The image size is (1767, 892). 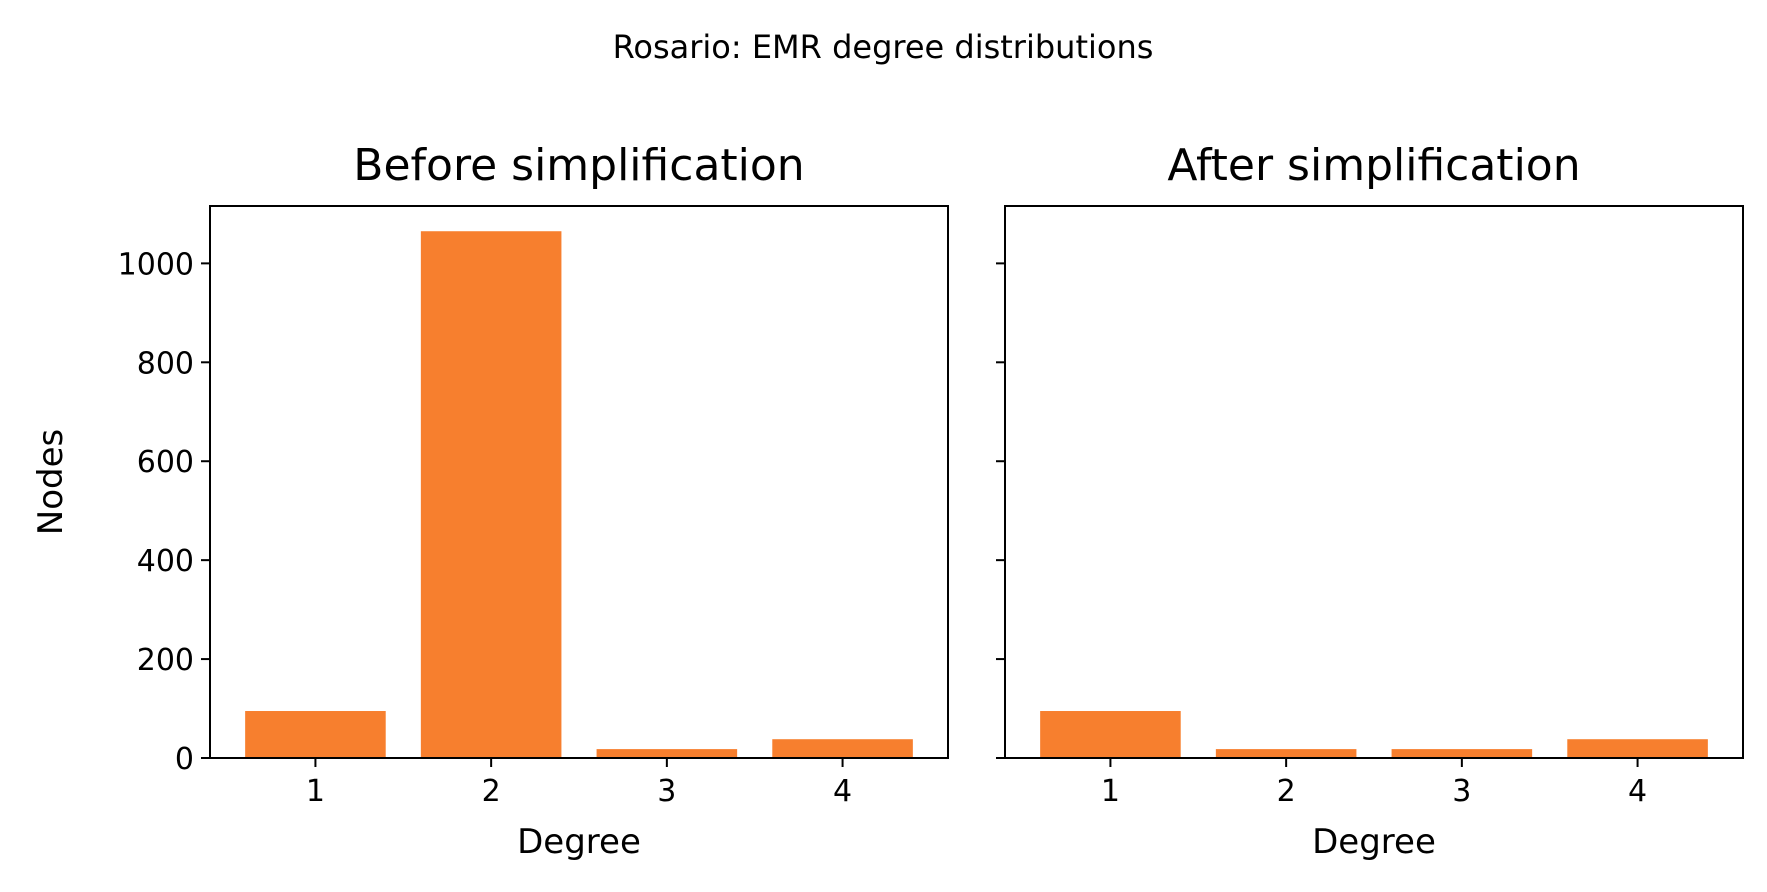 What do you see at coordinates (156, 264) in the screenshot?
I see `y-tick-label: 1000` at bounding box center [156, 264].